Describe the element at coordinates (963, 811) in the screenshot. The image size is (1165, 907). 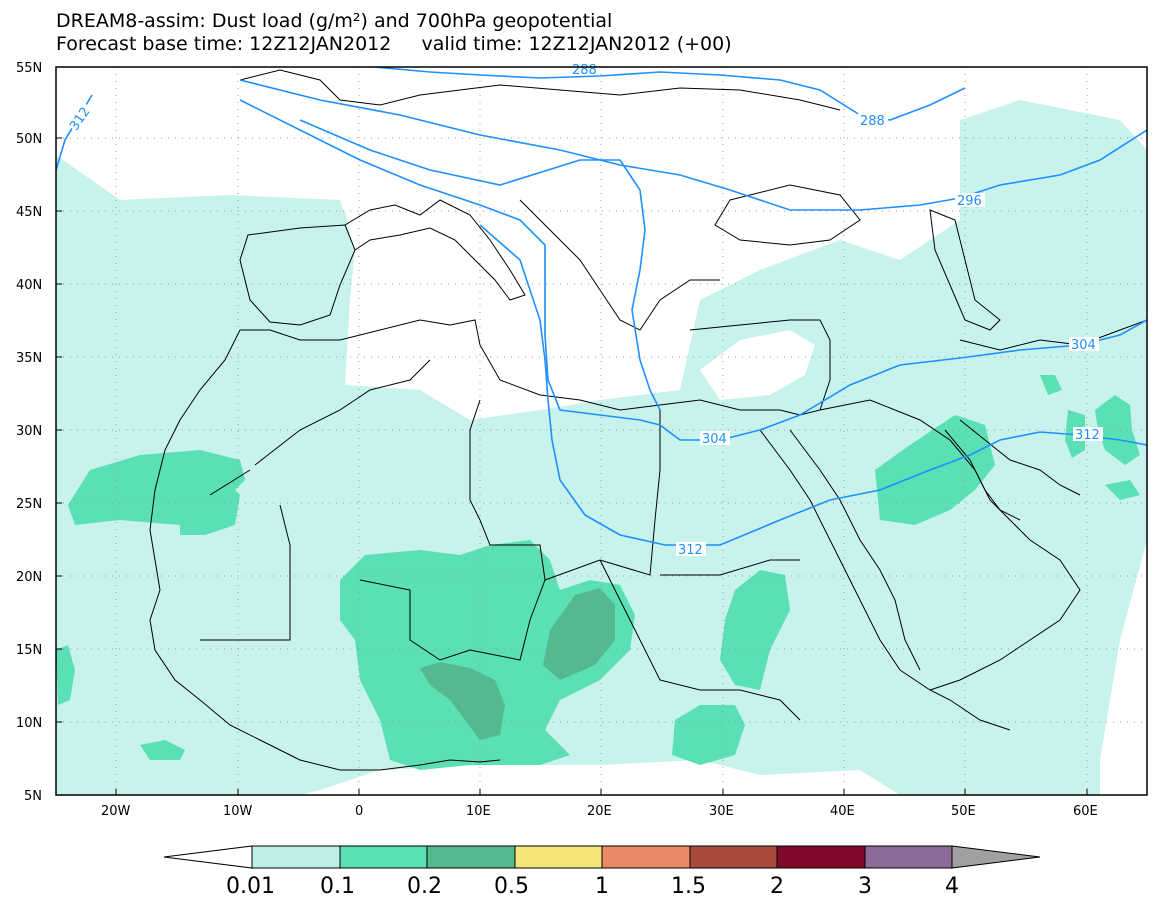
I see `lon-label: 50E` at that location.